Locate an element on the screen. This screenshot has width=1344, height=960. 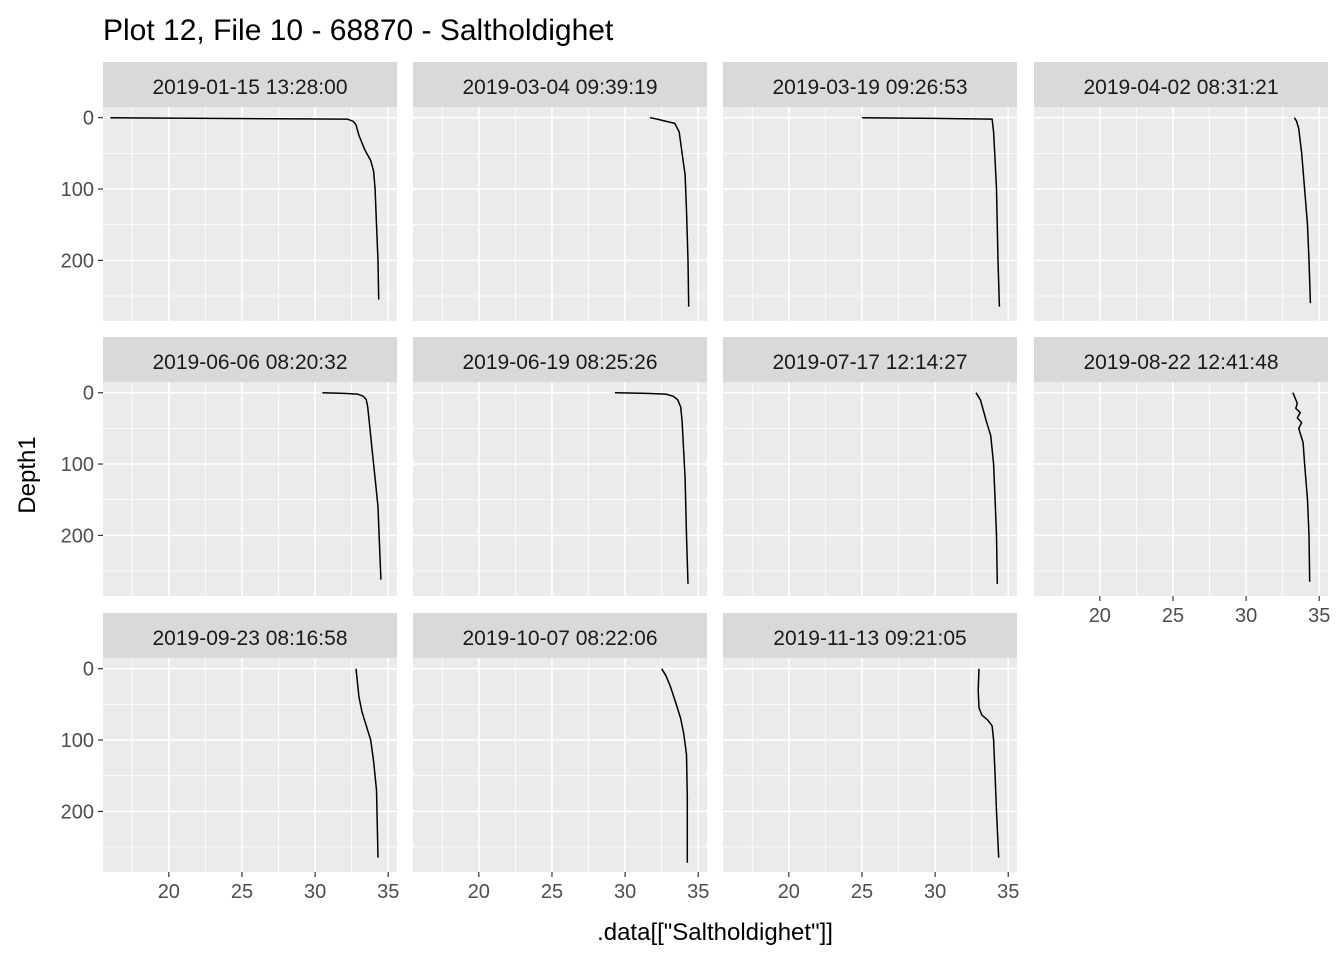
facet-panel: 2019-01-15 13:28:00 0 100 200 is located at coordinates (229, 191).